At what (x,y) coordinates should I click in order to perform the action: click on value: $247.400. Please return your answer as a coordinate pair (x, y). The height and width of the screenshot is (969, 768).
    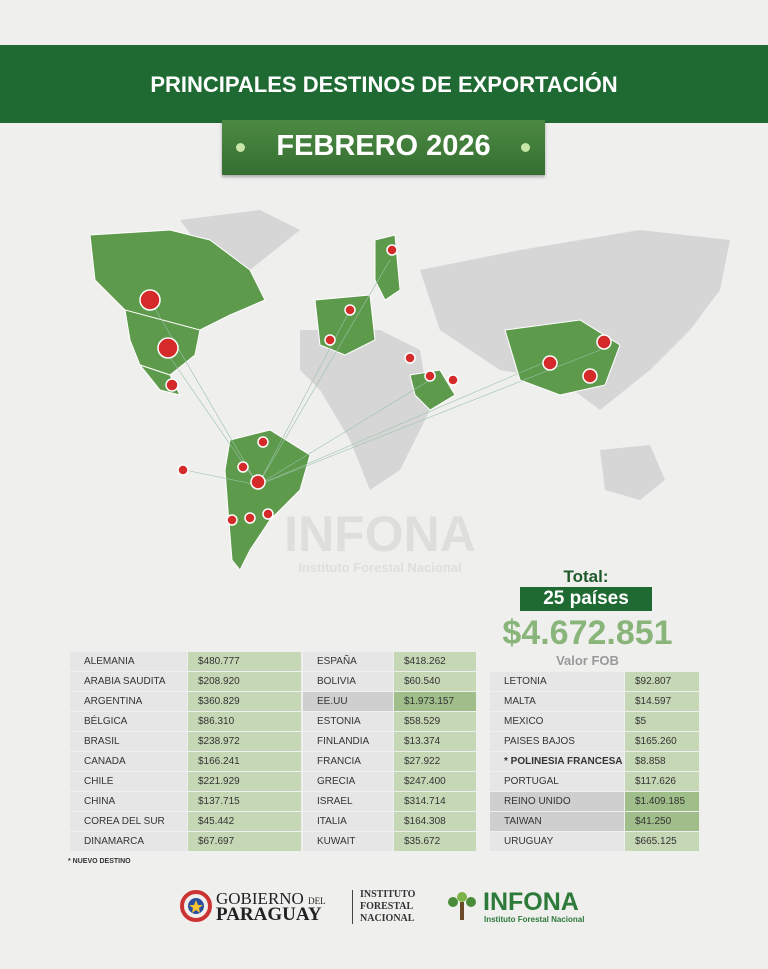
    Looking at the image, I should click on (435, 781).